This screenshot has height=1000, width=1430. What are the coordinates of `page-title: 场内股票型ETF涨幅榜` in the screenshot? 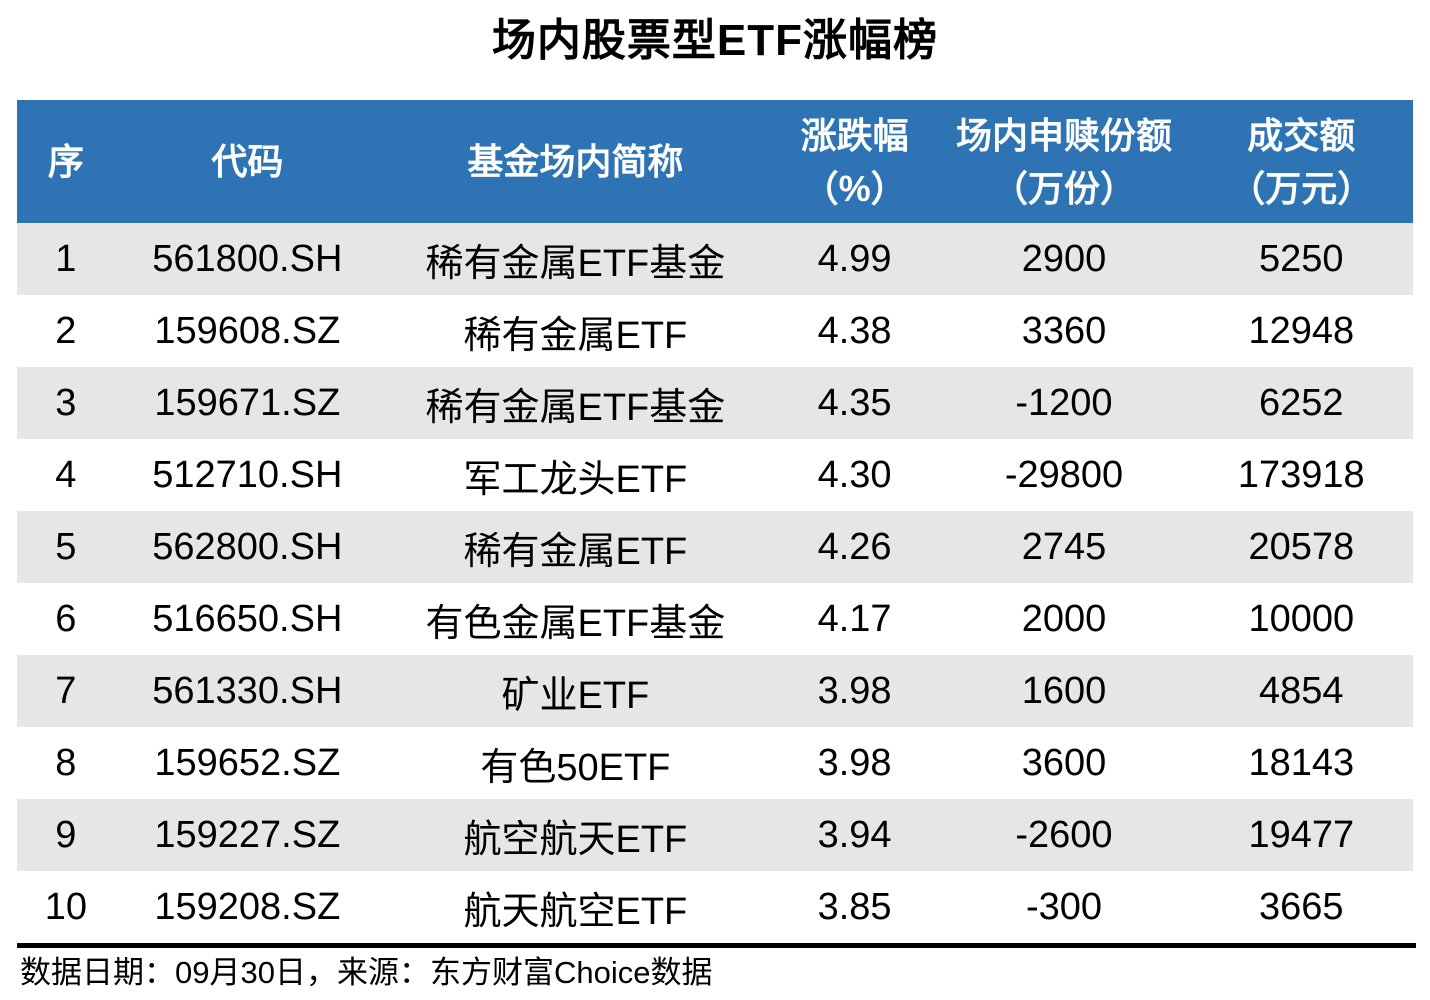 It's located at (715, 40).